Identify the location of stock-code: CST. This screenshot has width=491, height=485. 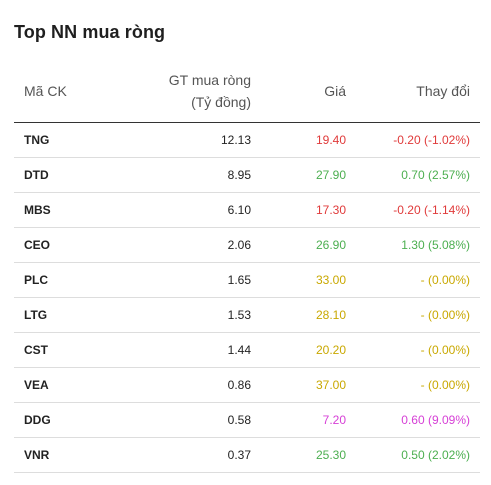
(59, 350).